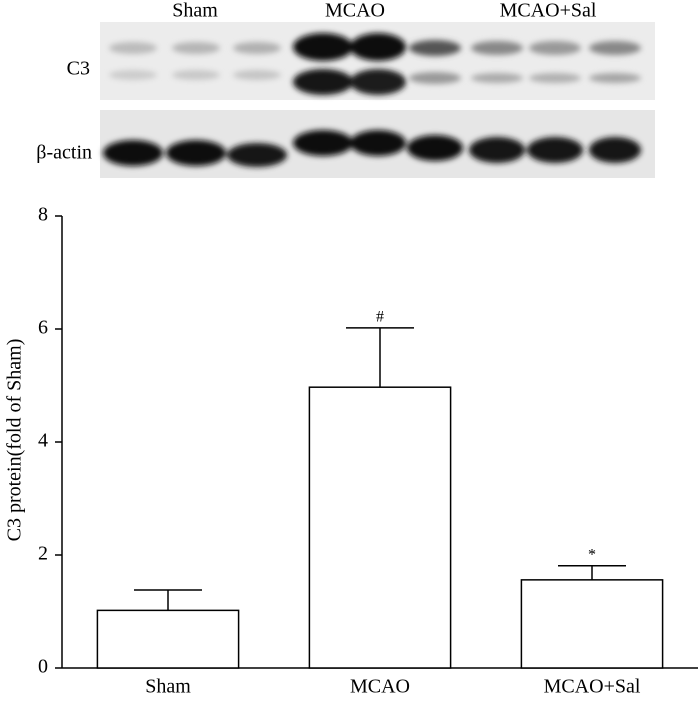 This screenshot has width=700, height=704. What do you see at coordinates (168, 687) in the screenshot?
I see `x-tick-label: Sham` at bounding box center [168, 687].